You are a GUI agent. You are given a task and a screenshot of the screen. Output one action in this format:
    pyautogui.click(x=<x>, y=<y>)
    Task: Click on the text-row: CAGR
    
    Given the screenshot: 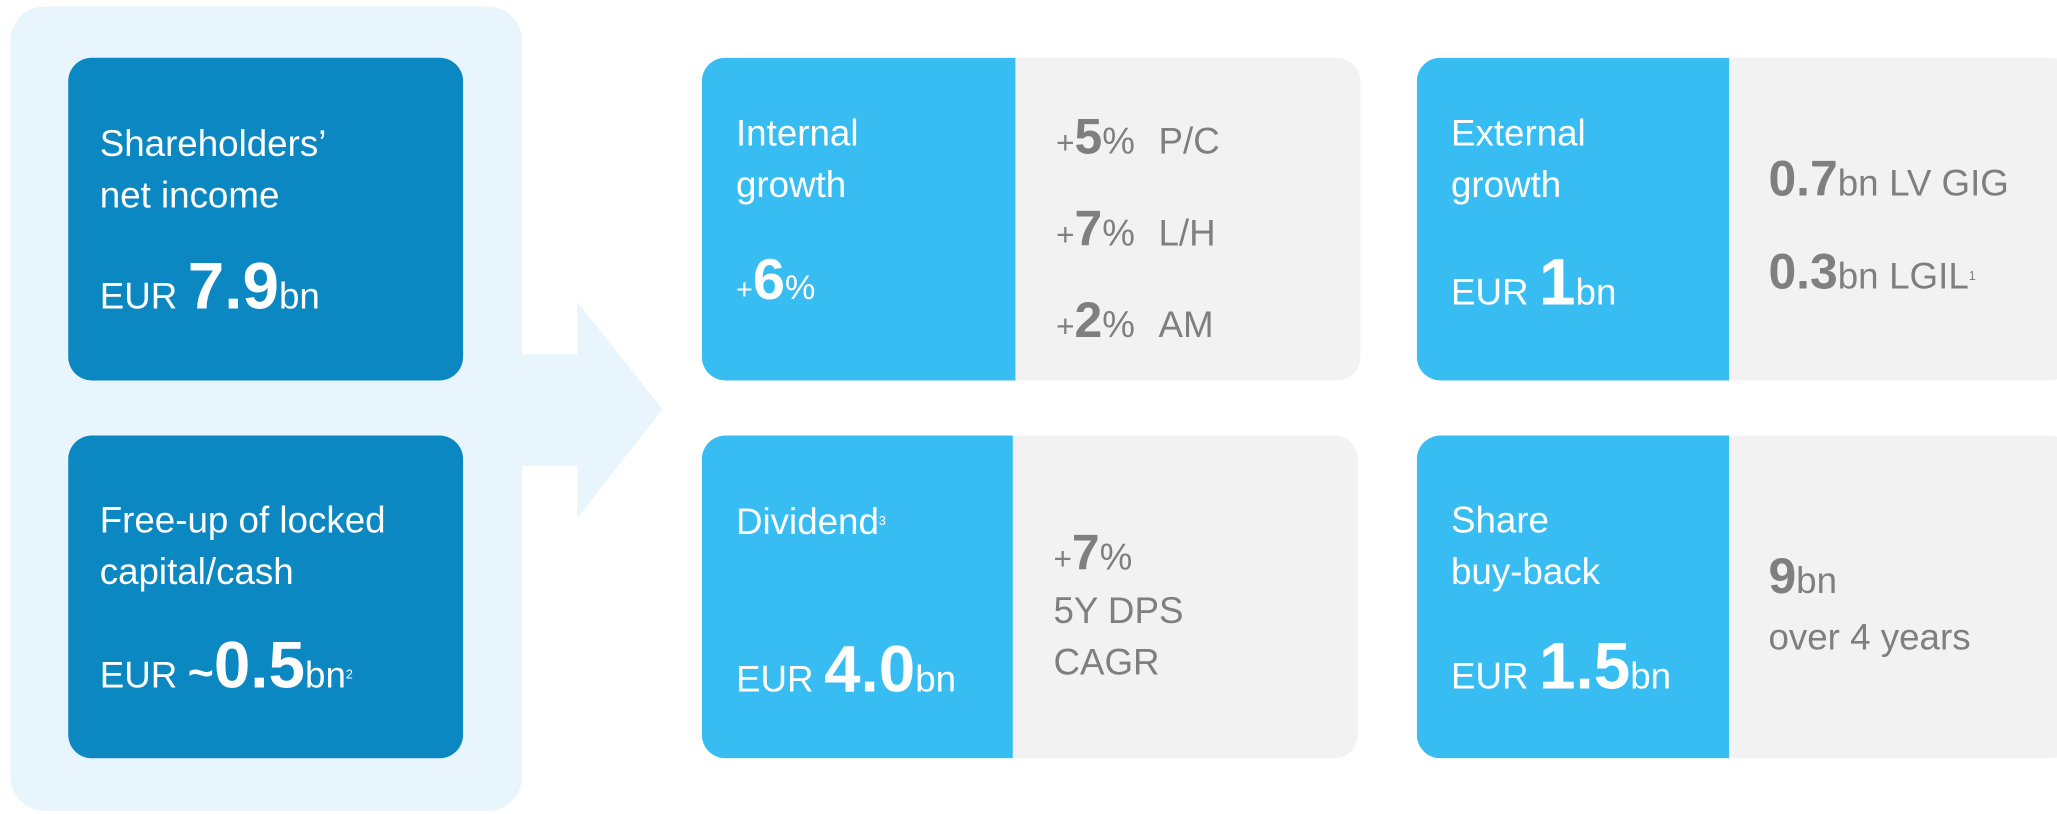 What is the action you would take?
    pyautogui.click(x=1106, y=662)
    